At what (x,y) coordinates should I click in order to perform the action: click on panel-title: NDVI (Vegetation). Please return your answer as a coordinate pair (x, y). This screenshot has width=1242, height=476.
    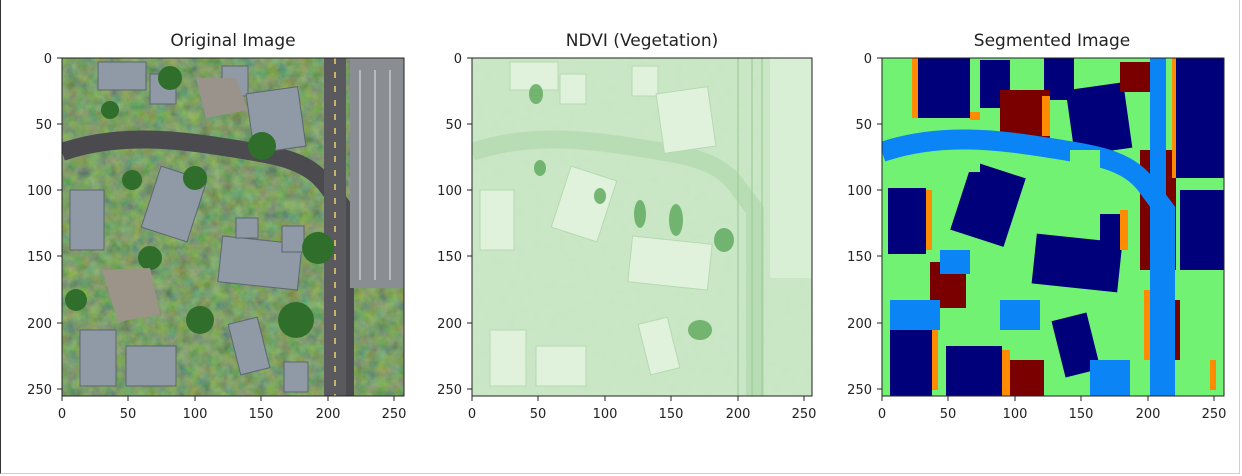
    Looking at the image, I should click on (642, 41).